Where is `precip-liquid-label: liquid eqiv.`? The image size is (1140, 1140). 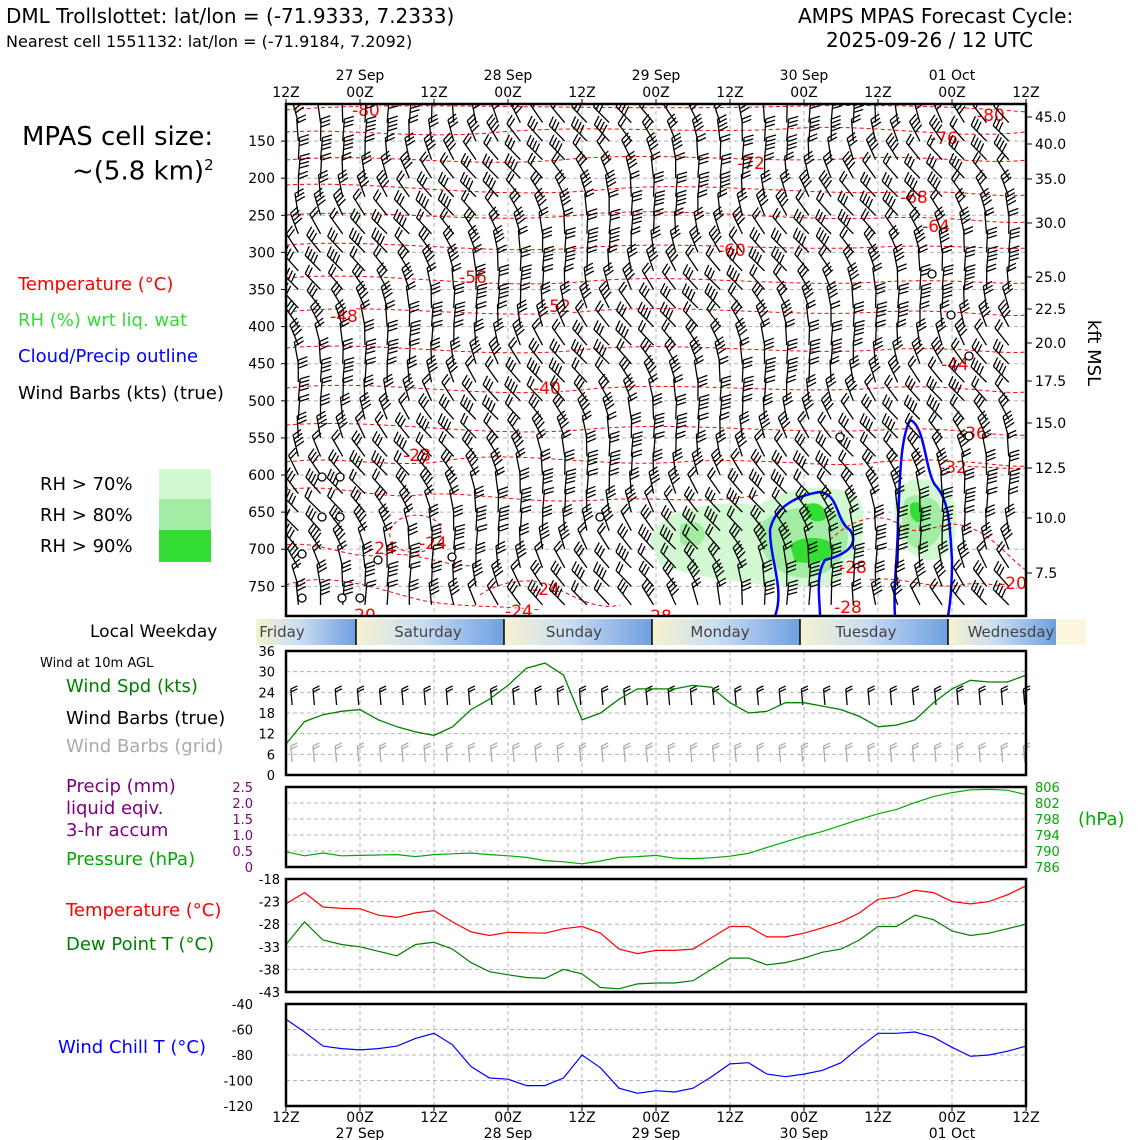
precip-liquid-label: liquid eqiv. is located at coordinates (115, 808).